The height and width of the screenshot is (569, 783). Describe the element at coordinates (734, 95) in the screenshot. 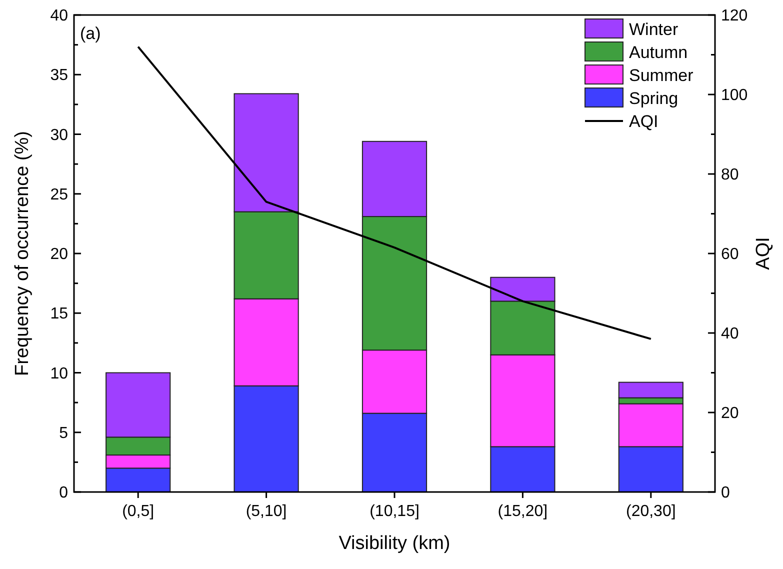

I see `y2-tick-label: 100` at that location.